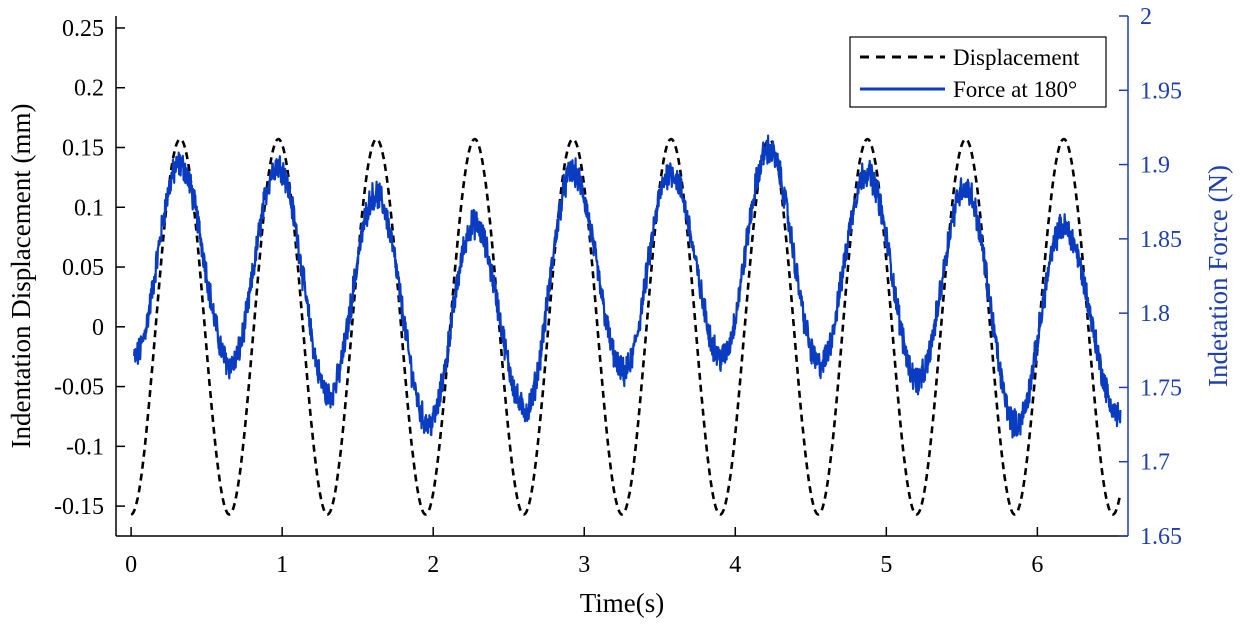 The image size is (1245, 628). Describe the element at coordinates (886, 565) in the screenshot. I see `x-tick-label: 5` at that location.